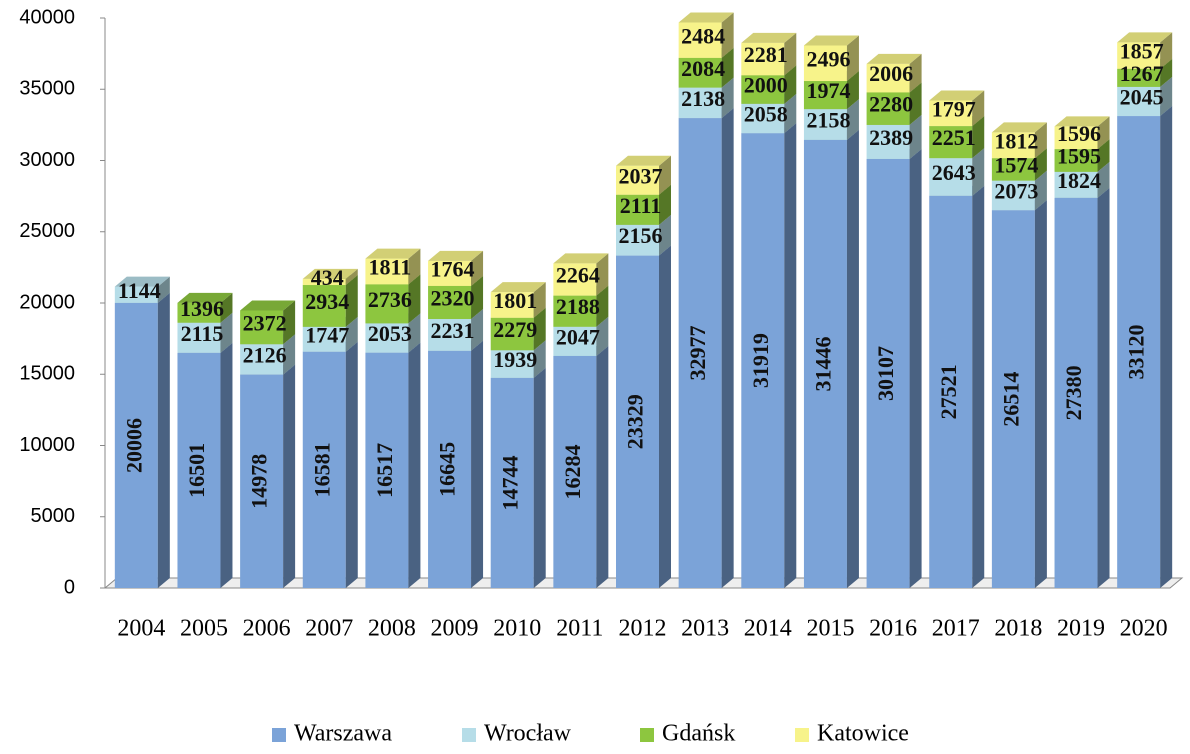 This screenshot has width=1190, height=754. Describe the element at coordinates (515, 359) in the screenshot. I see `value-label: 1939` at that location.